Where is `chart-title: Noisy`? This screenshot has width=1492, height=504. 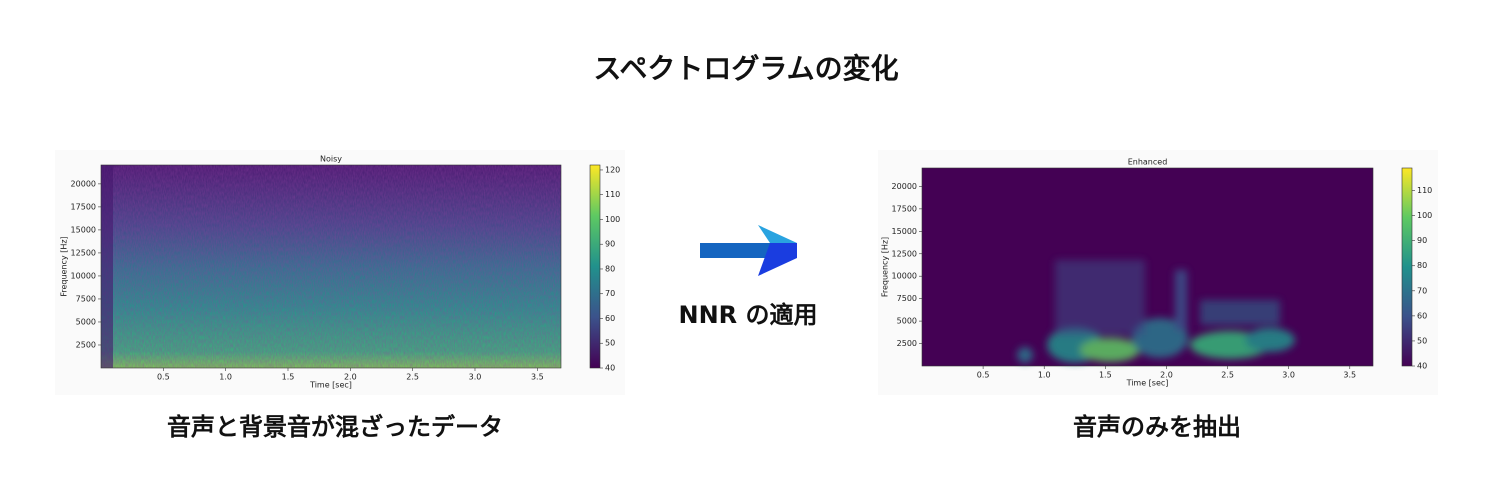
chart-title: Noisy is located at coordinates (331, 159).